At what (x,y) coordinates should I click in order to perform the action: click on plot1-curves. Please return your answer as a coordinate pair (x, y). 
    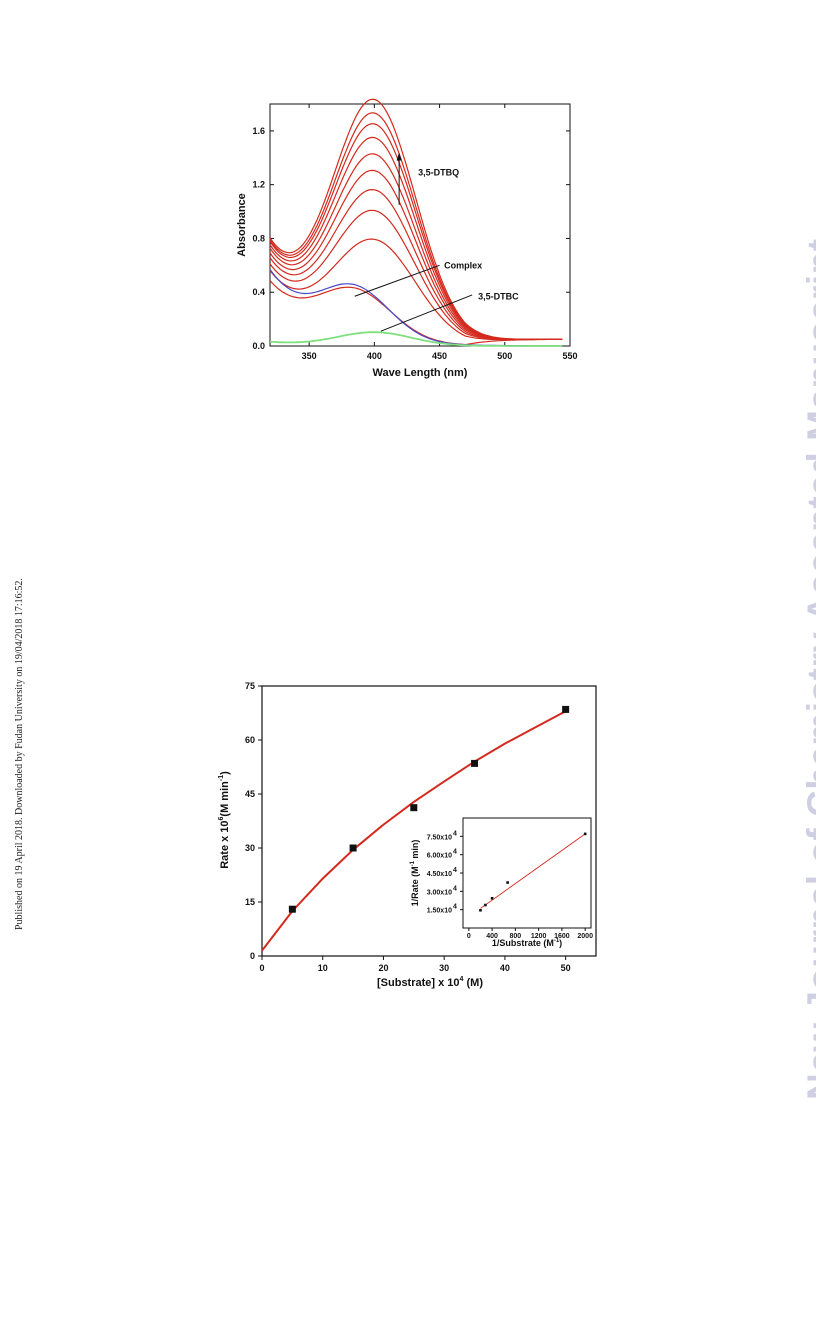
    Looking at the image, I should click on (416, 222).